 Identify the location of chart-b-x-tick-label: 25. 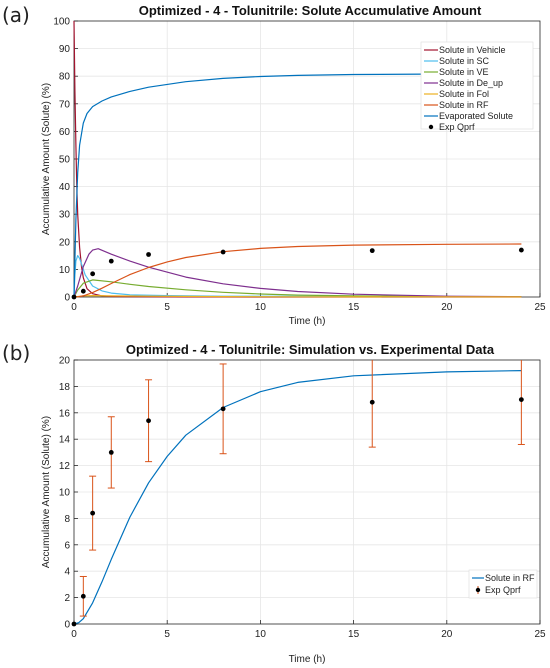
(540, 634).